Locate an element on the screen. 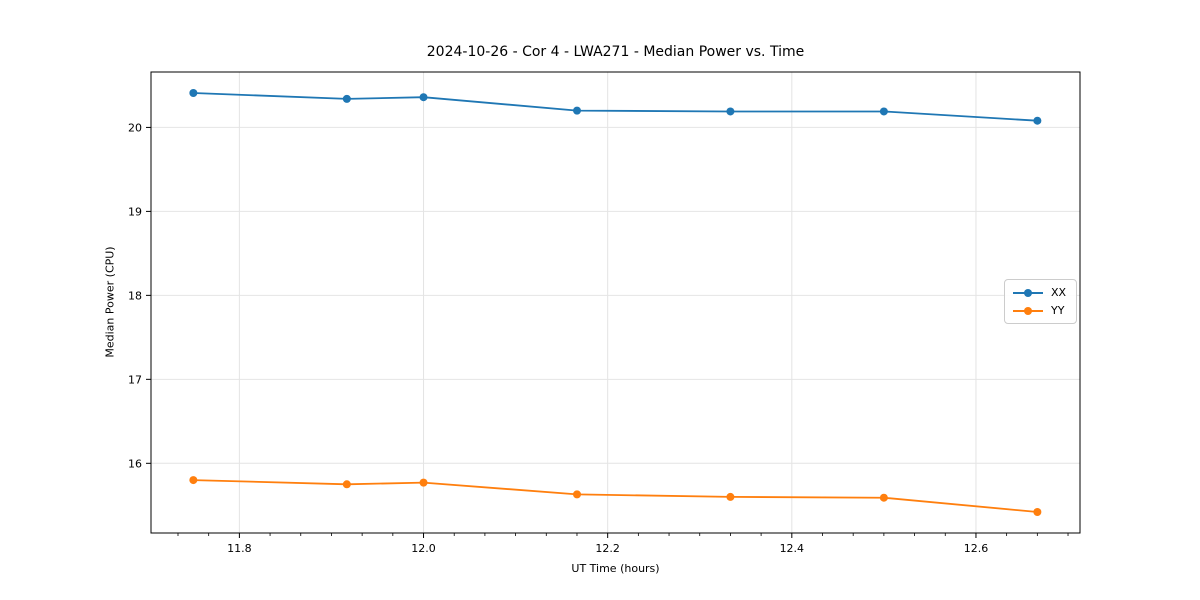 This screenshot has height=600, width=1200. y-tick-label: 18 is located at coordinates (135, 295).